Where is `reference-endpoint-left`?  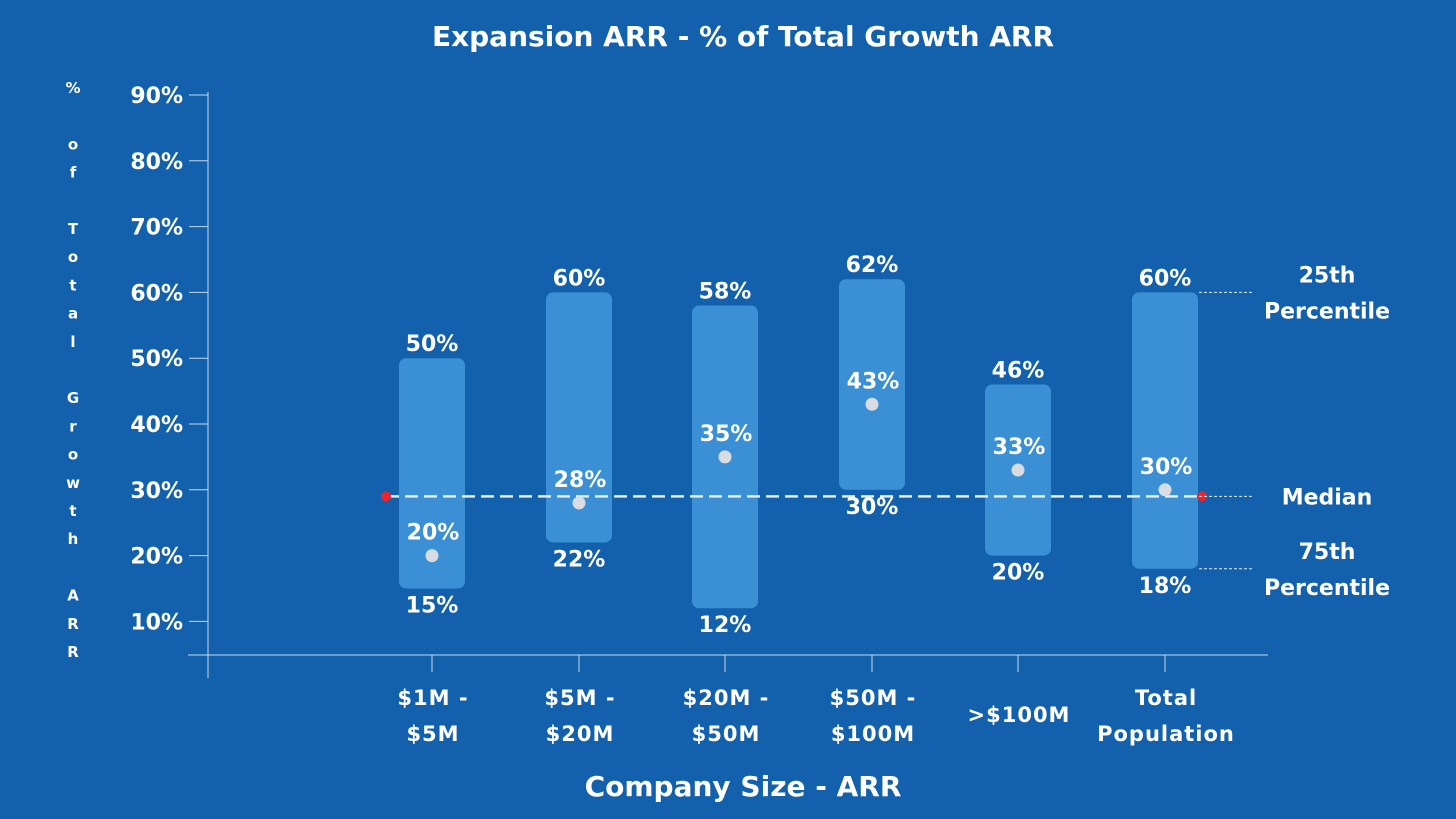 reference-endpoint-left is located at coordinates (386, 496).